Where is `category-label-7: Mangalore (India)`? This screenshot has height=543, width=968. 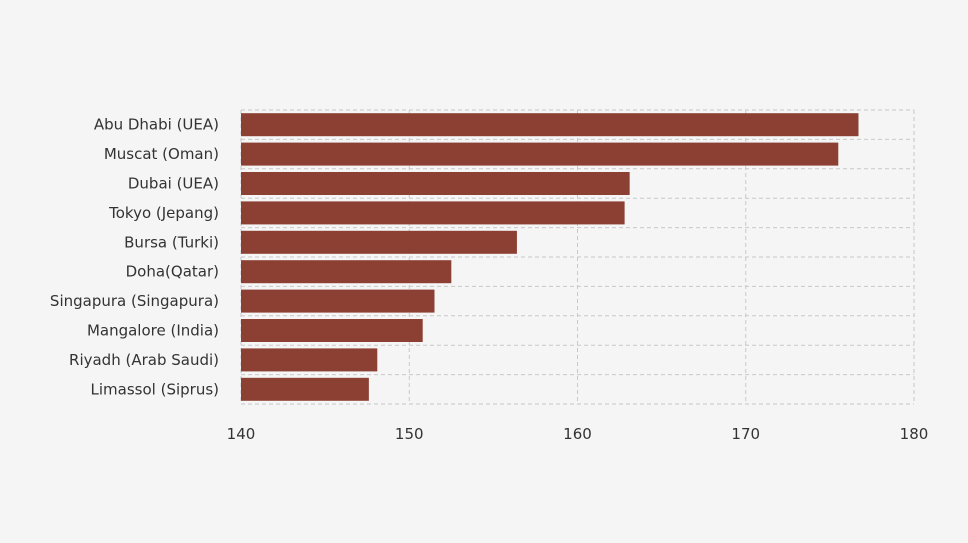 category-label-7: Mangalore (India) is located at coordinates (153, 331).